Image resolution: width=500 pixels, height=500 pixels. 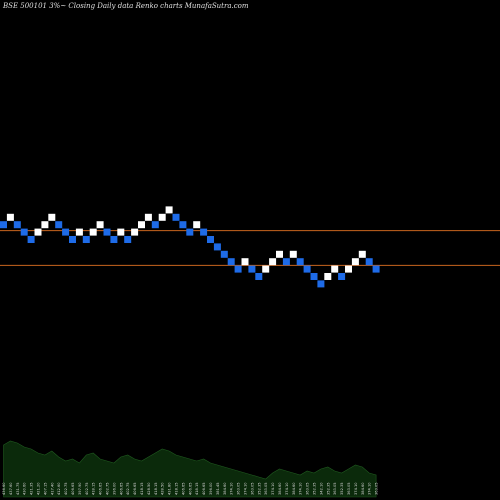 I want to click on volume-label: 397.90, so click(x=80, y=488).